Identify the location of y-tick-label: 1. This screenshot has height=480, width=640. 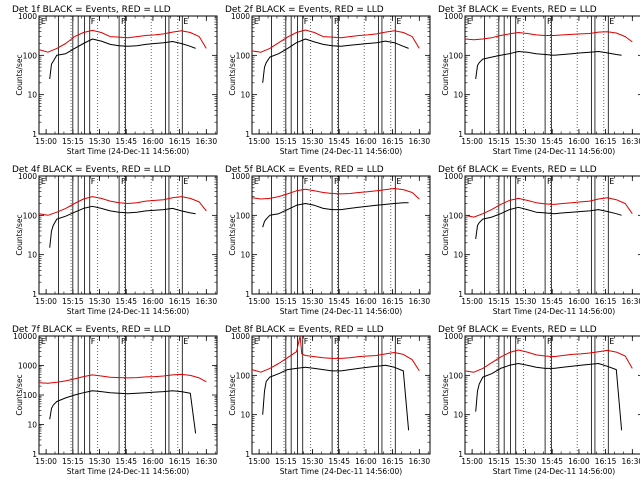
(34, 134).